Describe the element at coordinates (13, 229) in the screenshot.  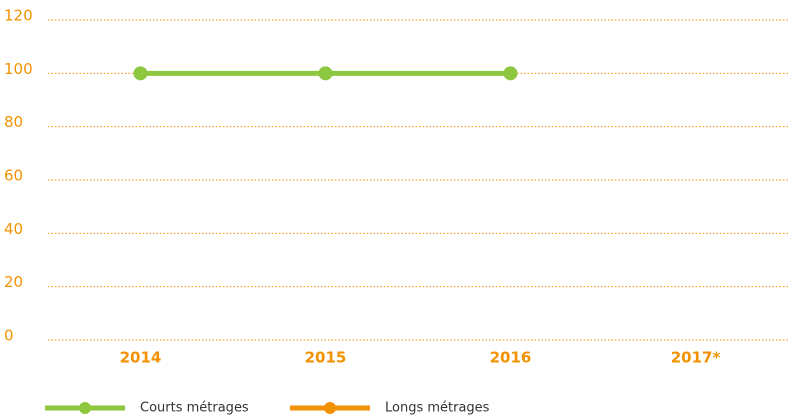
I see `y-tick-label: 40` at that location.